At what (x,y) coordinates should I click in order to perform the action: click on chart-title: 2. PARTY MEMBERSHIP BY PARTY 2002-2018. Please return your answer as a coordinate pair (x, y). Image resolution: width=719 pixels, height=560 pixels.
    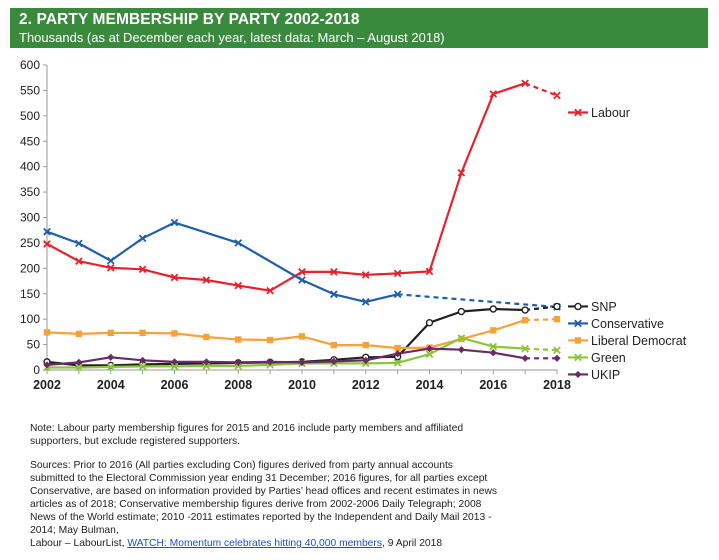
    Looking at the image, I should click on (189, 19).